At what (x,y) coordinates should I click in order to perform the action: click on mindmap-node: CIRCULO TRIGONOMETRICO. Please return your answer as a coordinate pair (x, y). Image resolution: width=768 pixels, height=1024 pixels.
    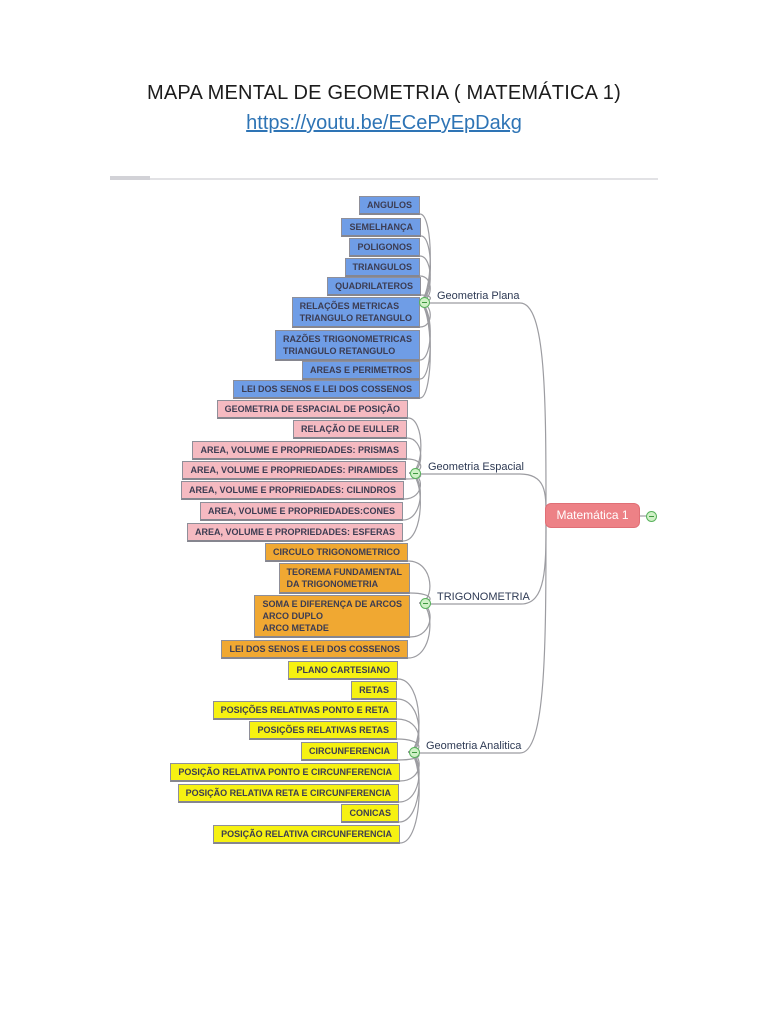
    Looking at the image, I should click on (336, 552).